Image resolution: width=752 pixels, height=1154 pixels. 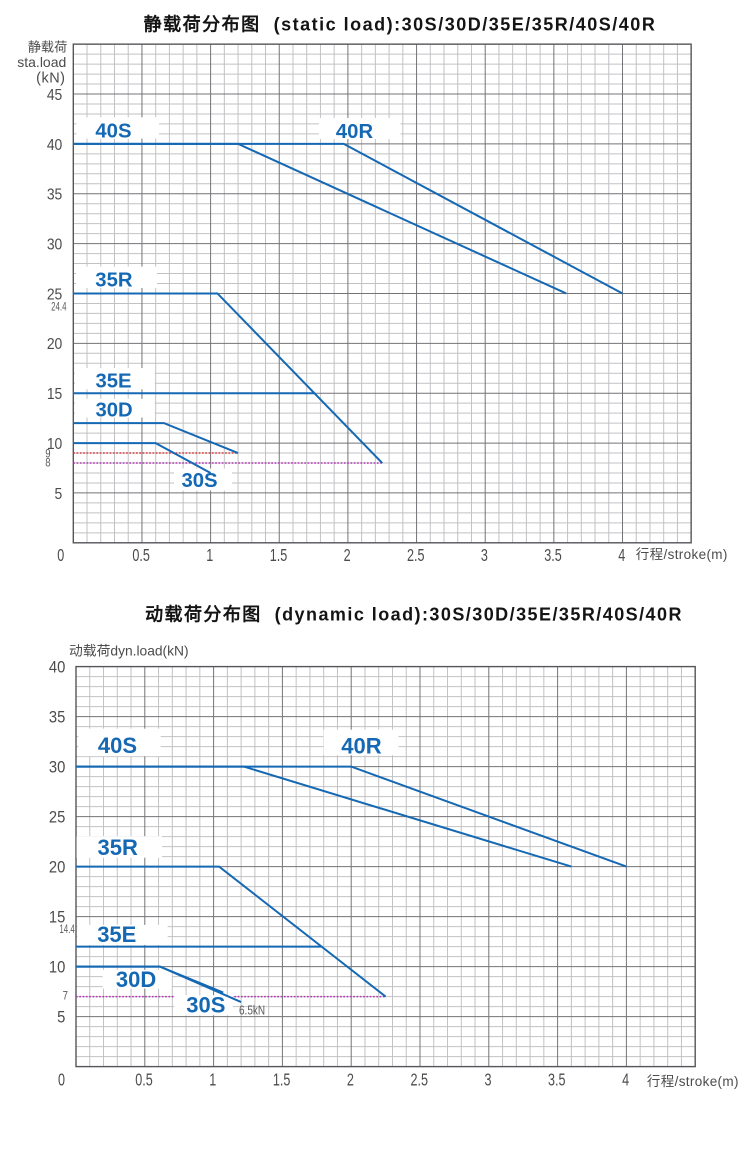 What do you see at coordinates (48, 46) in the screenshot?
I see `svg-text: 静载荷` at bounding box center [48, 46].